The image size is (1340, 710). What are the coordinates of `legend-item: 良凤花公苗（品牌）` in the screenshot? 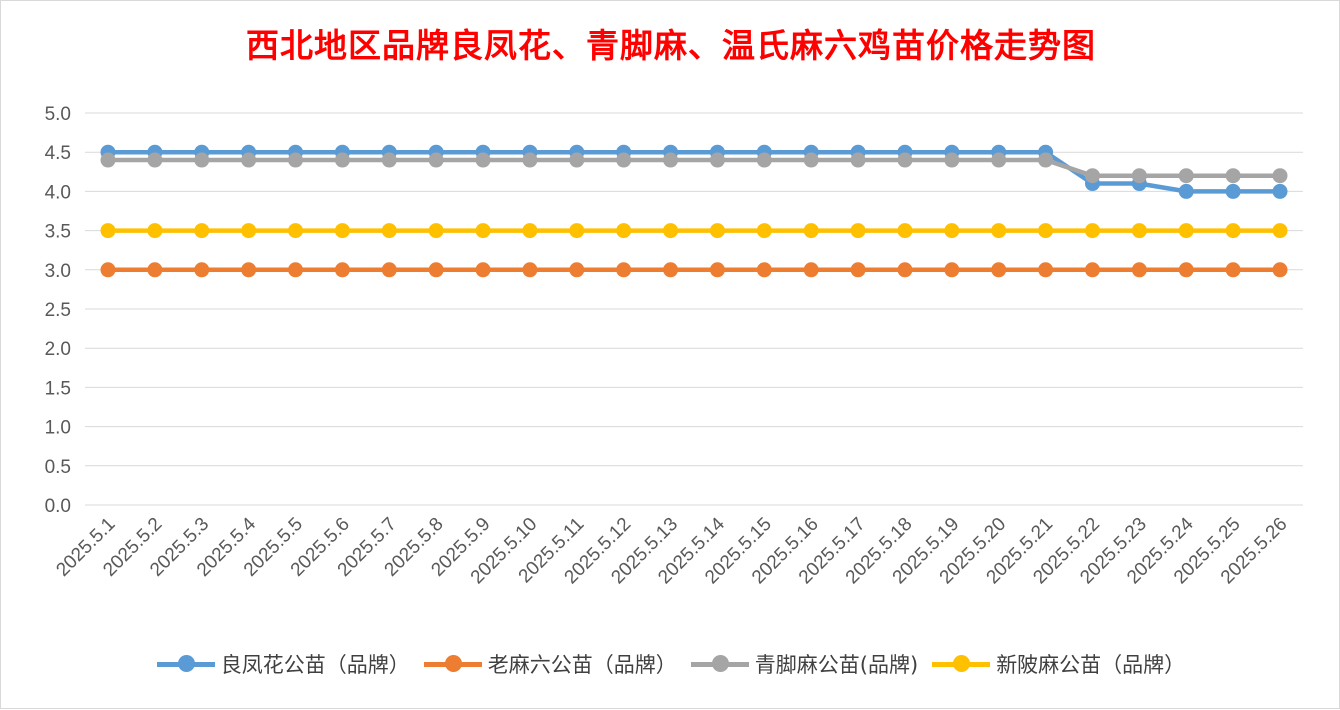 It's located at (283, 664).